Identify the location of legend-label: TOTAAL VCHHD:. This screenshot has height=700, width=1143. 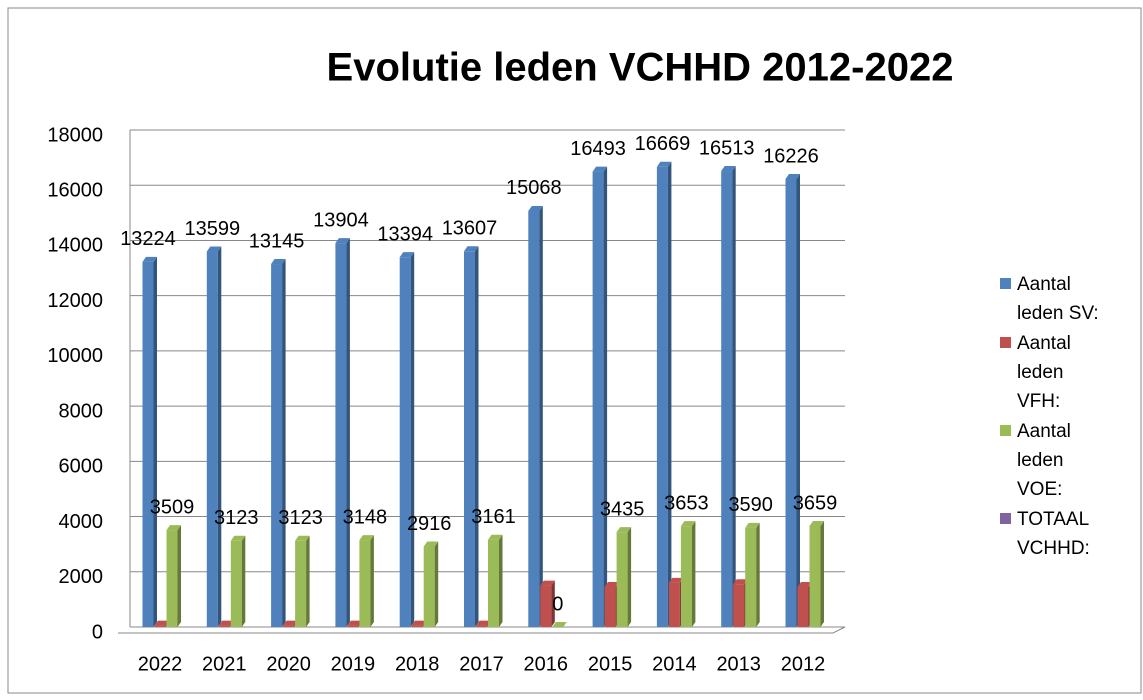
(1053, 534).